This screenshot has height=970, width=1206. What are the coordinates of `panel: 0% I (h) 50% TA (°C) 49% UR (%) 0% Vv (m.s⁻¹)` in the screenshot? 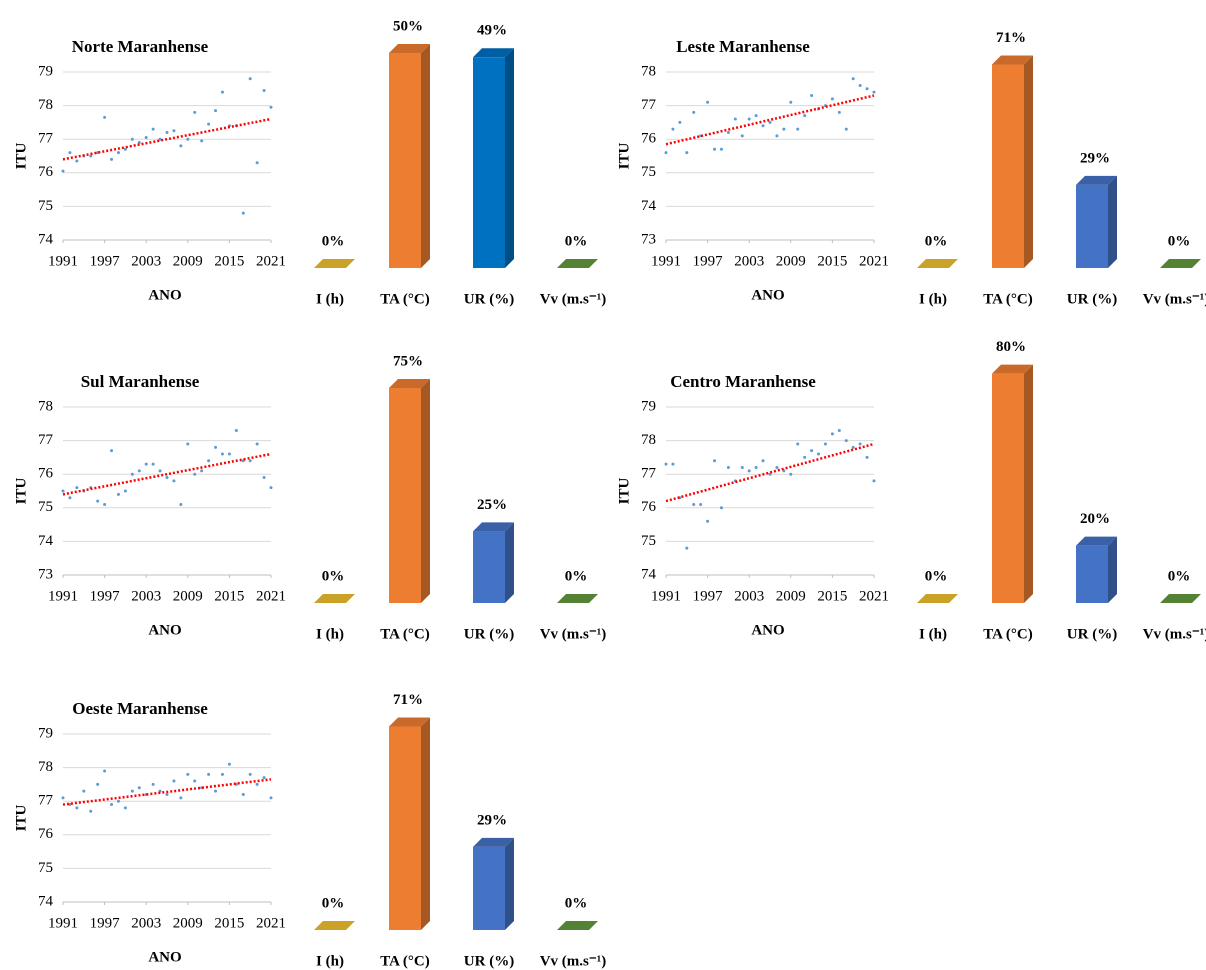 It's located at (460, 162).